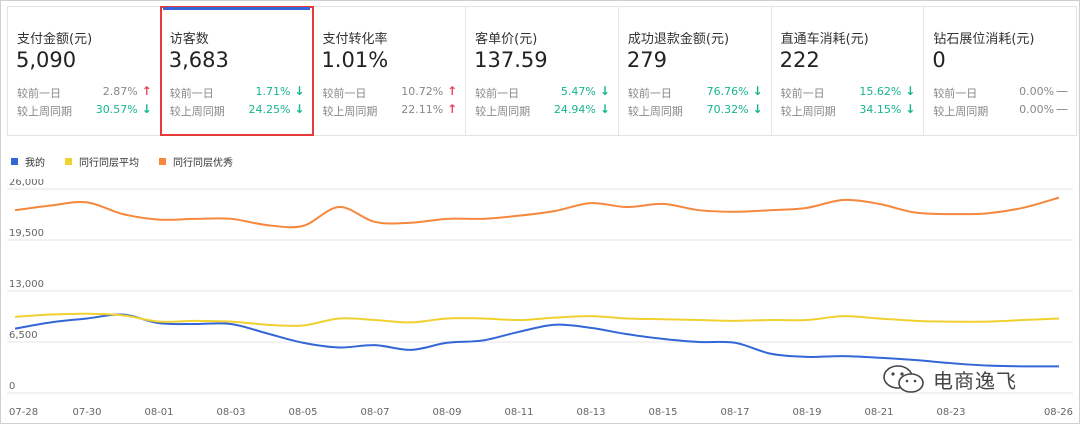  What do you see at coordinates (578, 91) in the screenshot?
I see `day-compare-pct: 5.47%` at bounding box center [578, 91].